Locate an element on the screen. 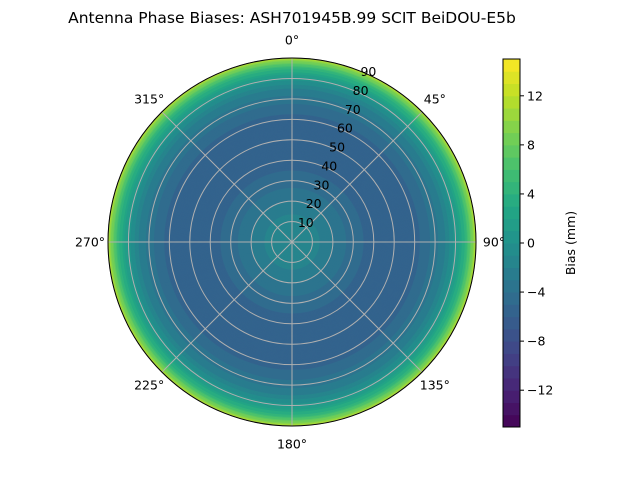  r-tick-label: 90 is located at coordinates (368, 71).